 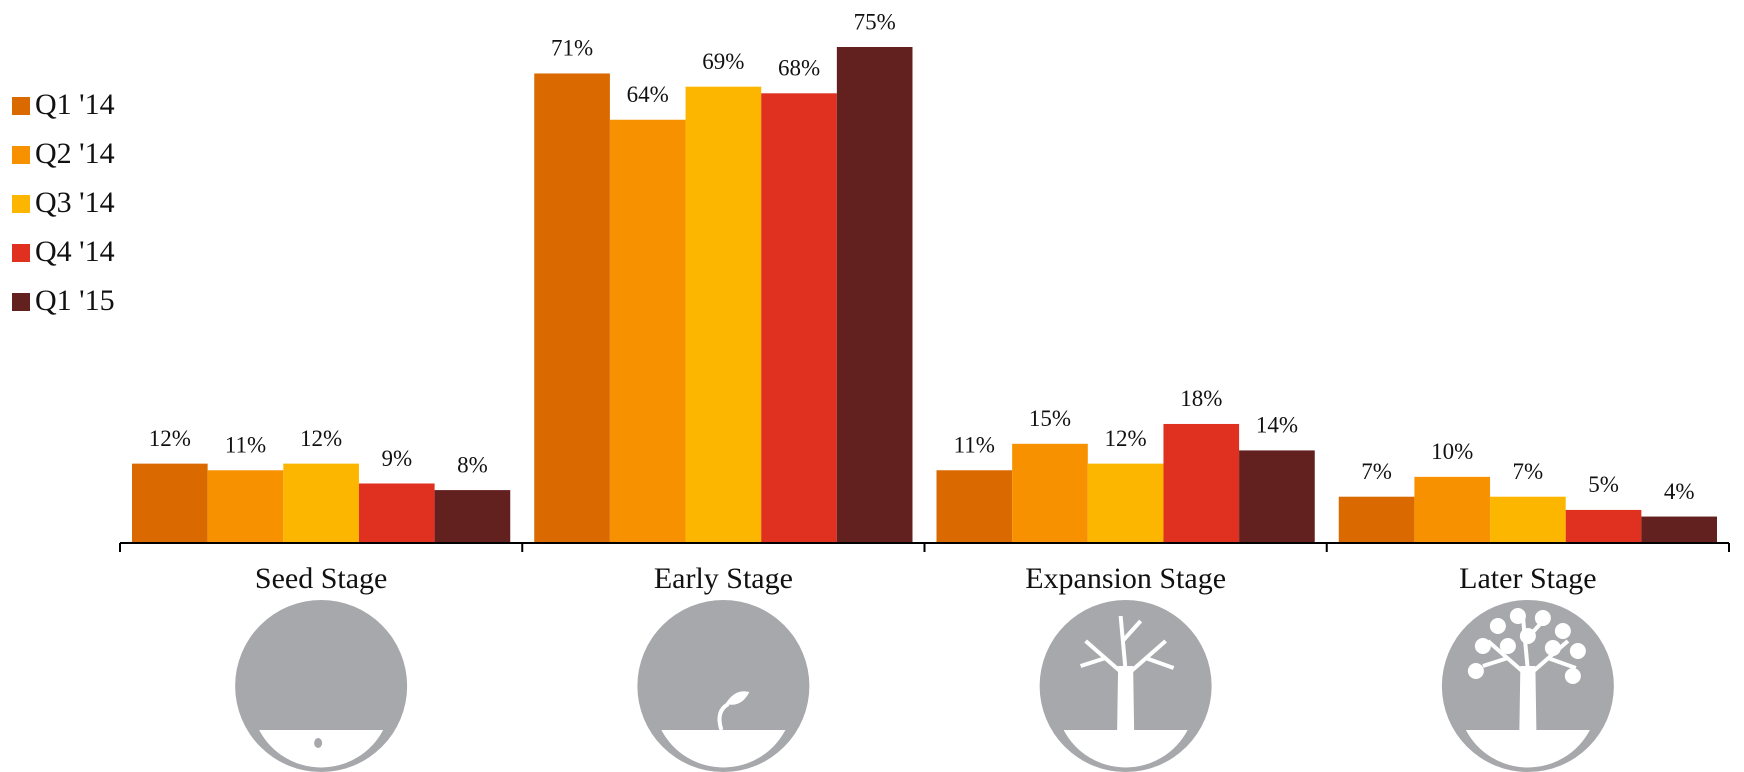 I want to click on icon-sprout, so click(x=723, y=716).